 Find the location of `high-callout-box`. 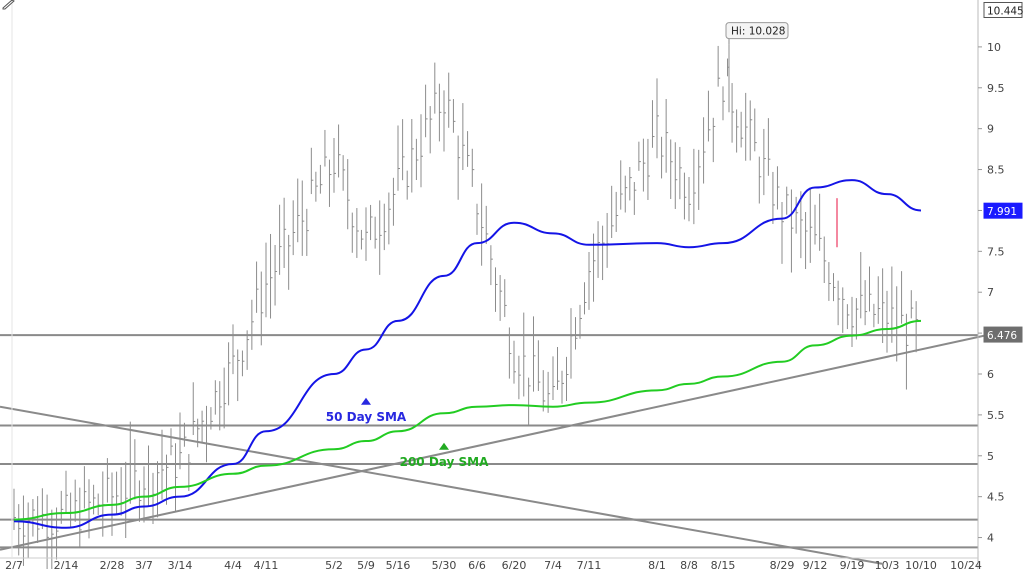

high-callout-box is located at coordinates (757, 31).